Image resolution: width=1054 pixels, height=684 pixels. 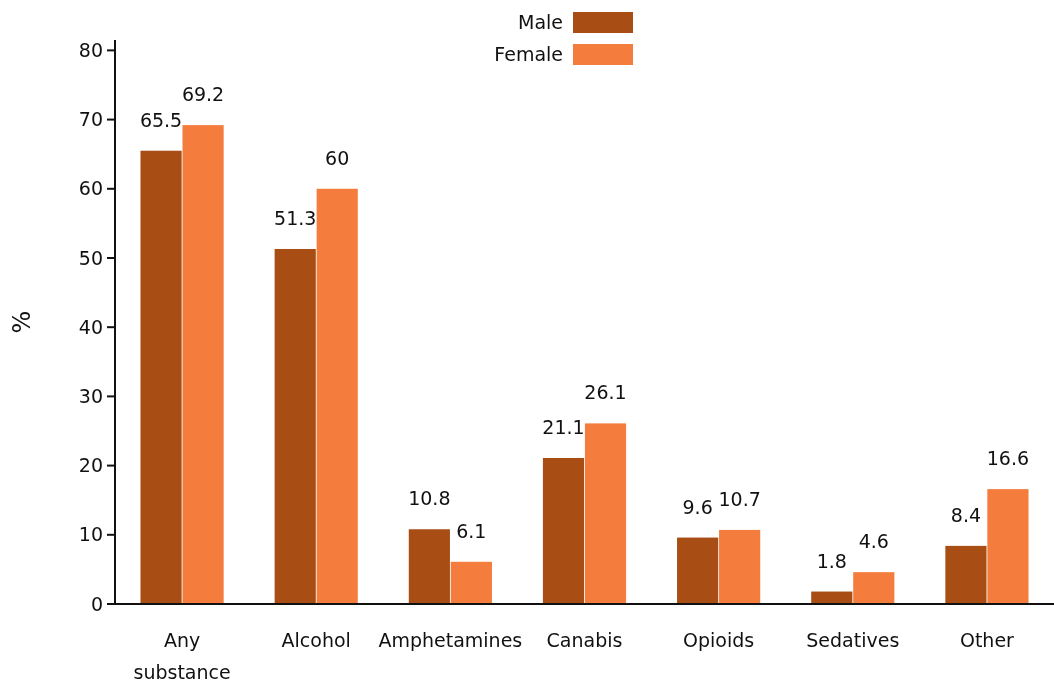 I want to click on data-label: 16.6, so click(x=1008, y=458).